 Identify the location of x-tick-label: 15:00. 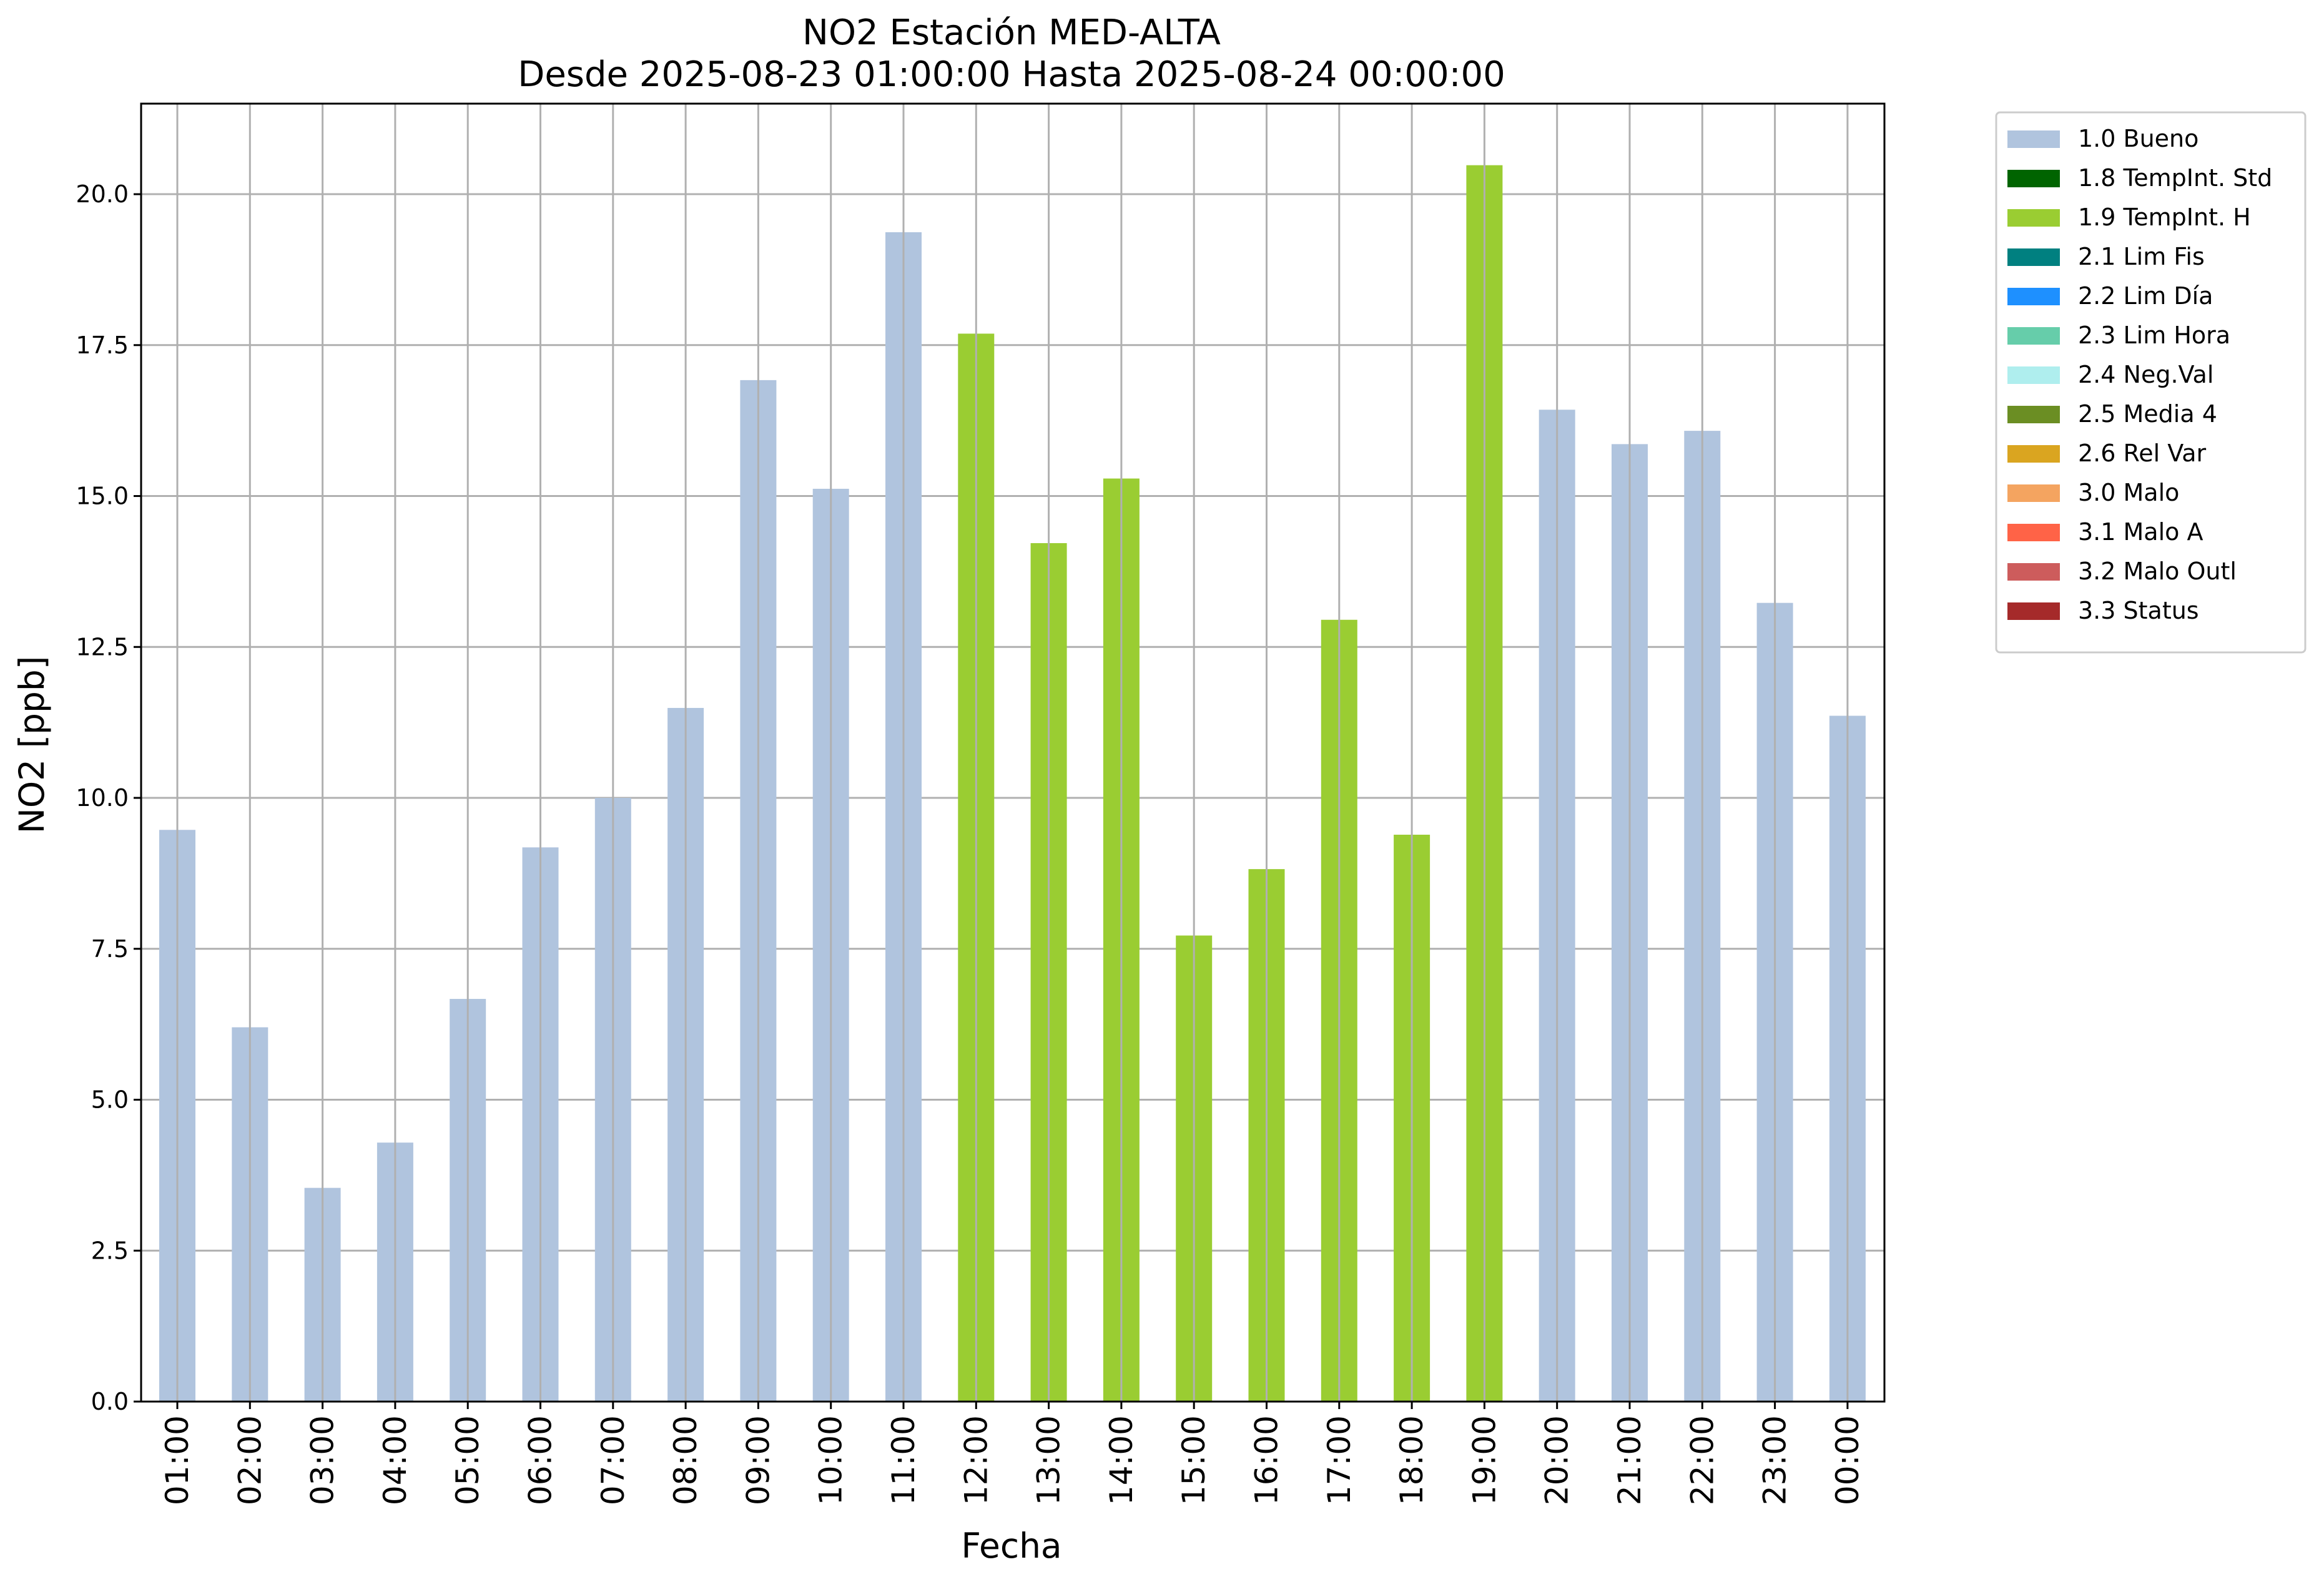
(1194, 1460).